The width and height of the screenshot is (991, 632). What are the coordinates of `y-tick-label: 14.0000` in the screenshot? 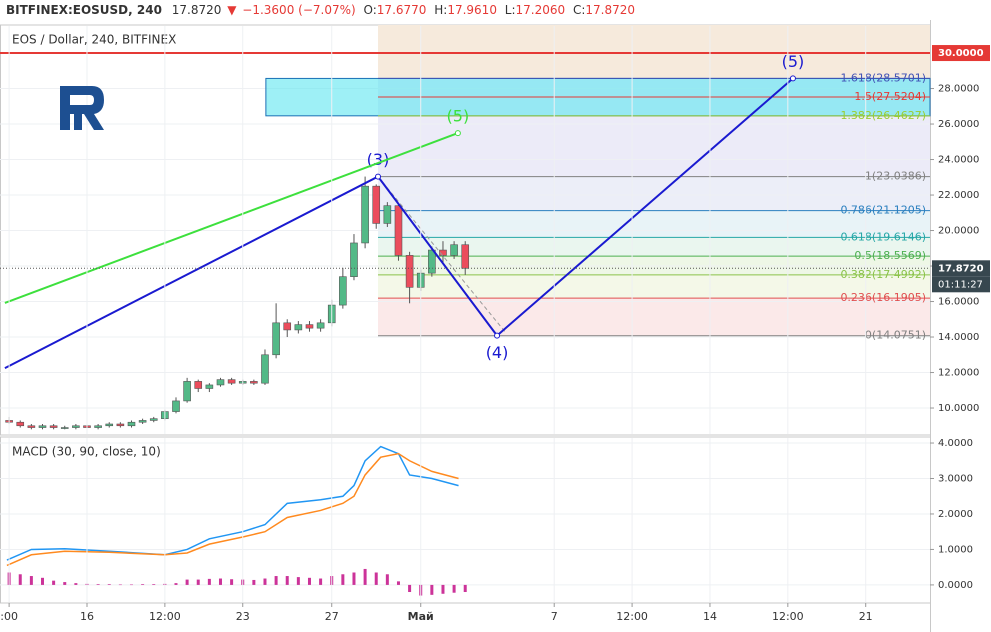 It's located at (958, 337).